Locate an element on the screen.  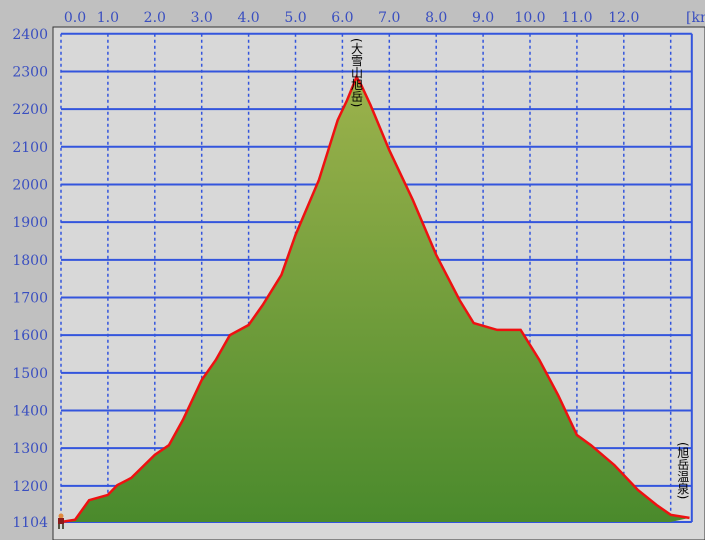
hiker-icon is located at coordinates (61, 521).